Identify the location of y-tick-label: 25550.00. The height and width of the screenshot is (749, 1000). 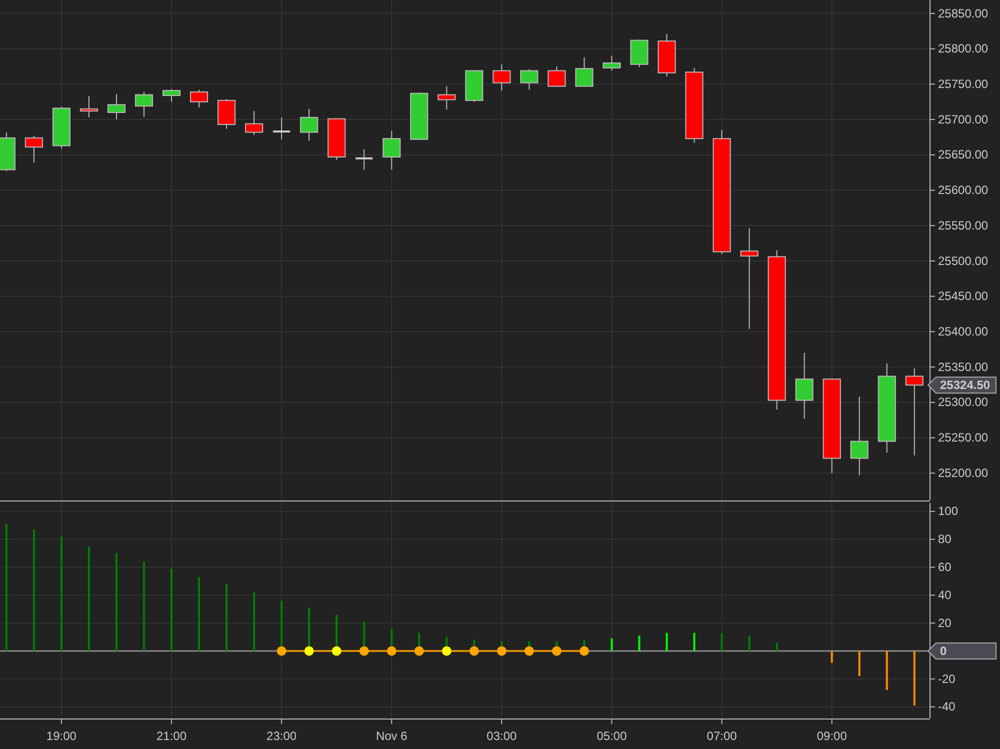
(963, 225).